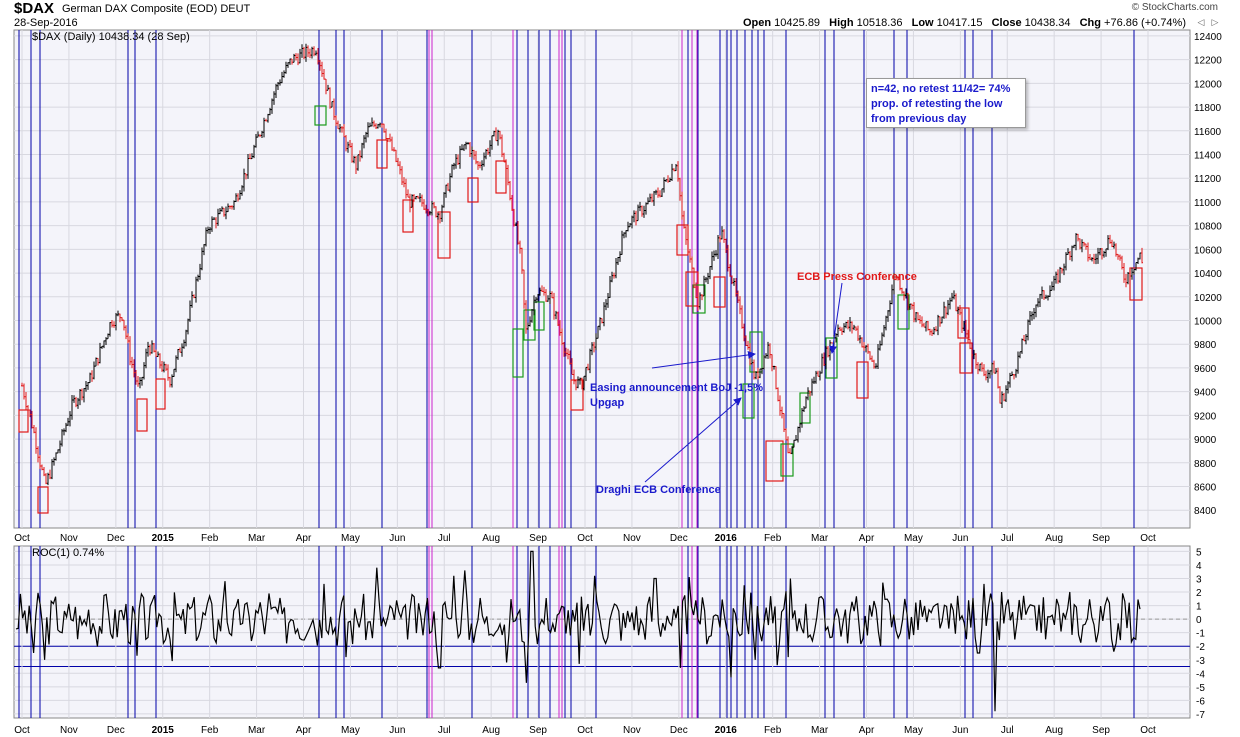  Describe the element at coordinates (1199, 607) in the screenshot. I see `roc-tick-label: 1` at that location.